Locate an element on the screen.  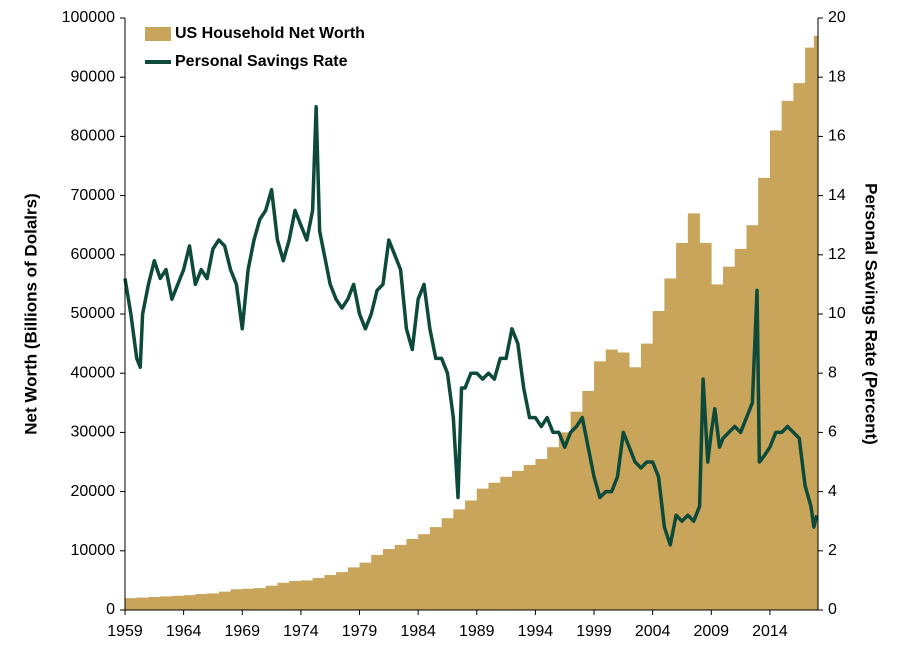
y-tick-label: 0 is located at coordinates (110, 609).